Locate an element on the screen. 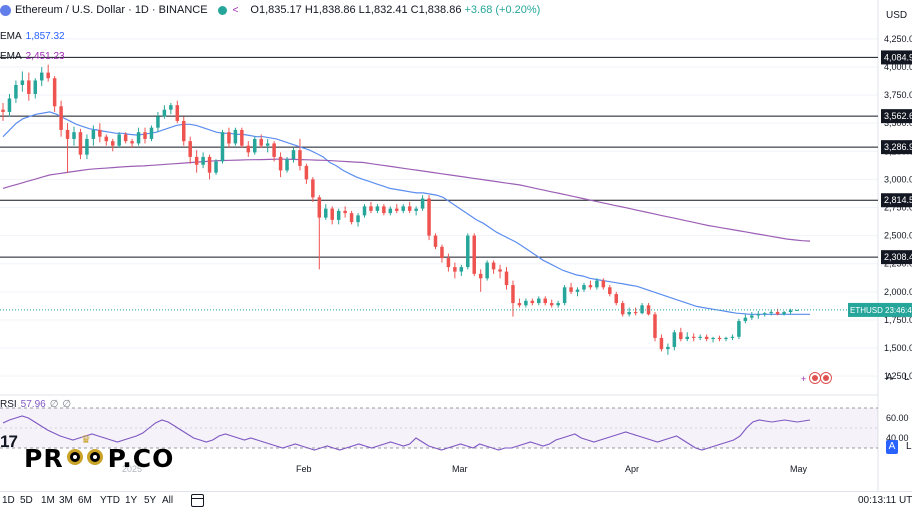  rsi-auto-scale-button: A is located at coordinates (892, 447).